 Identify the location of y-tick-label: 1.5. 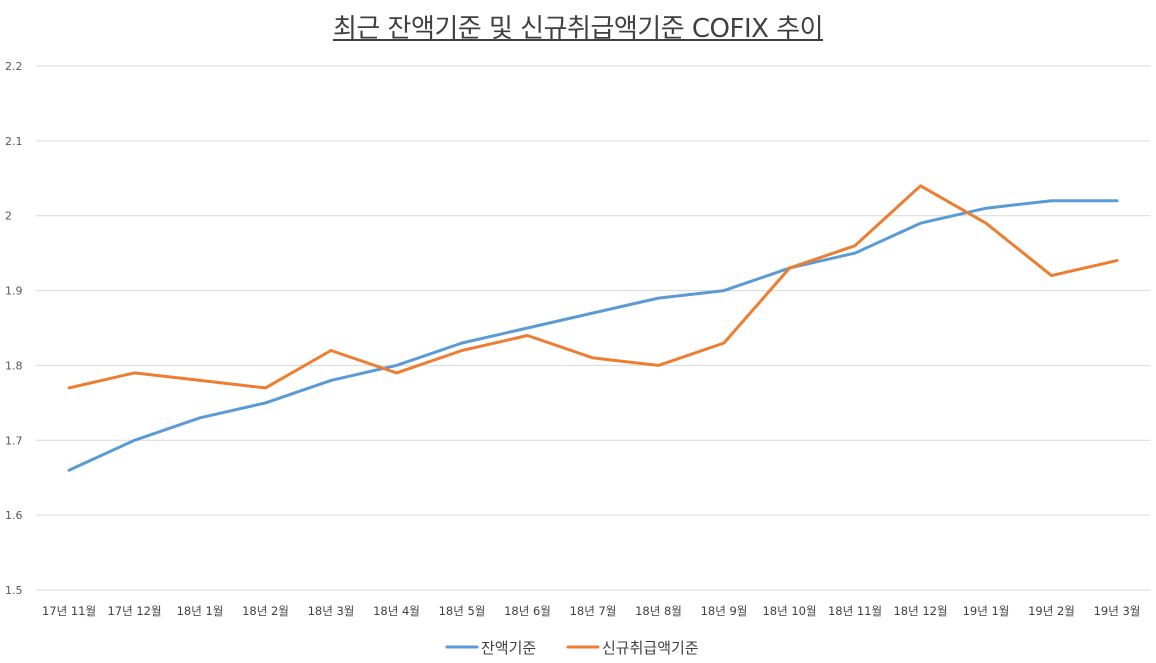
(14, 590).